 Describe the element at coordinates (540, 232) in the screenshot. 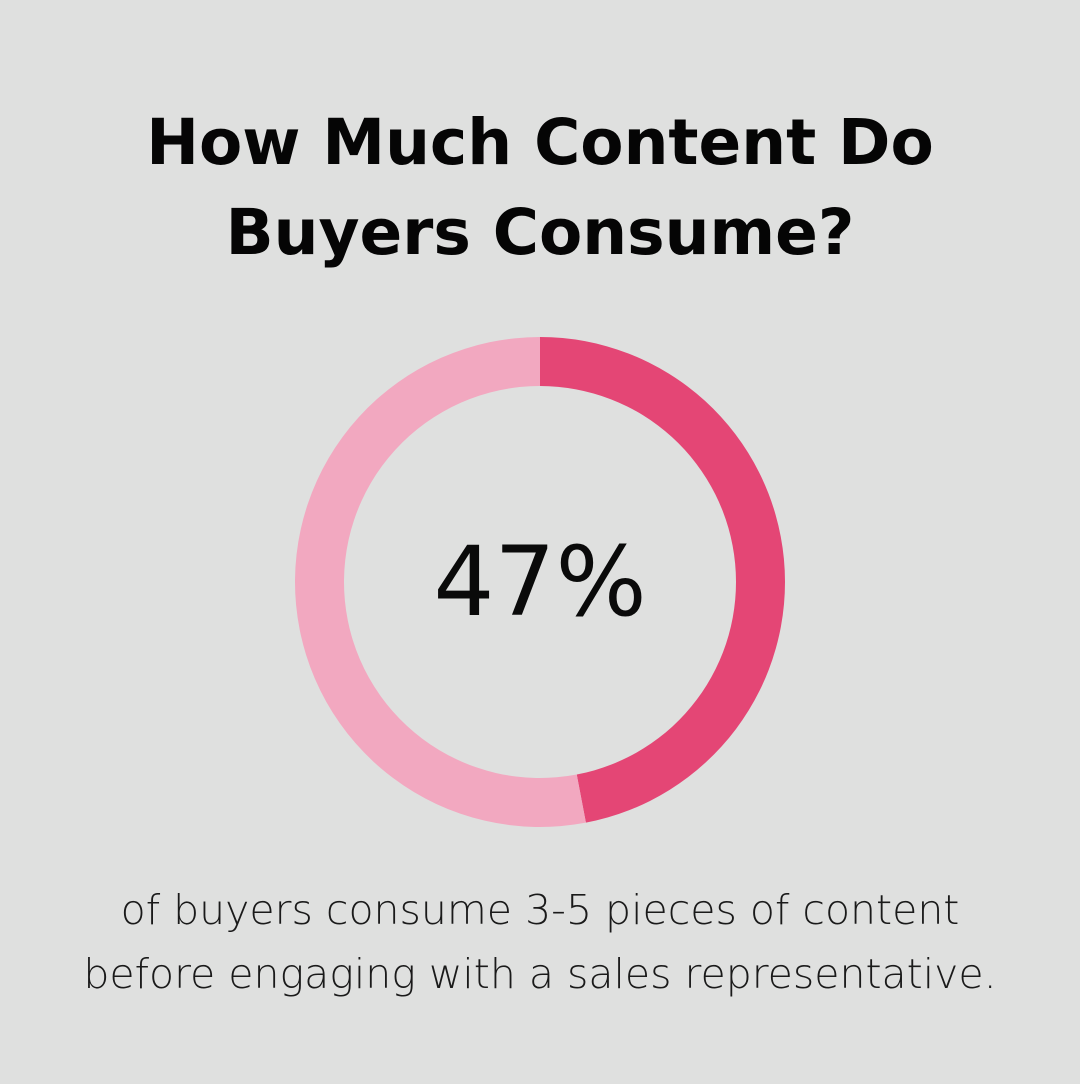

I see `chart-title-line-2: Buyers Consume?` at that location.